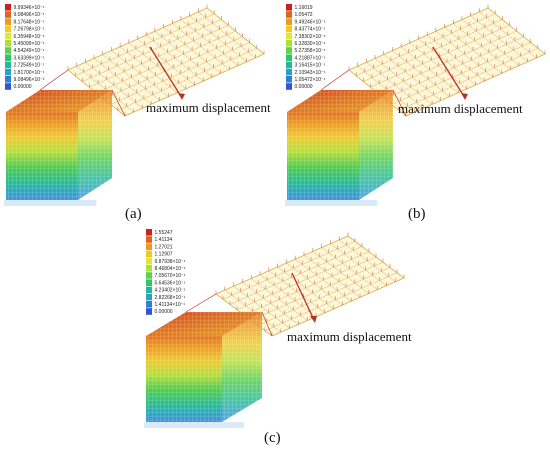 This screenshot has height=453, width=550. I want to click on roof-plate-c, so click(310, 284).